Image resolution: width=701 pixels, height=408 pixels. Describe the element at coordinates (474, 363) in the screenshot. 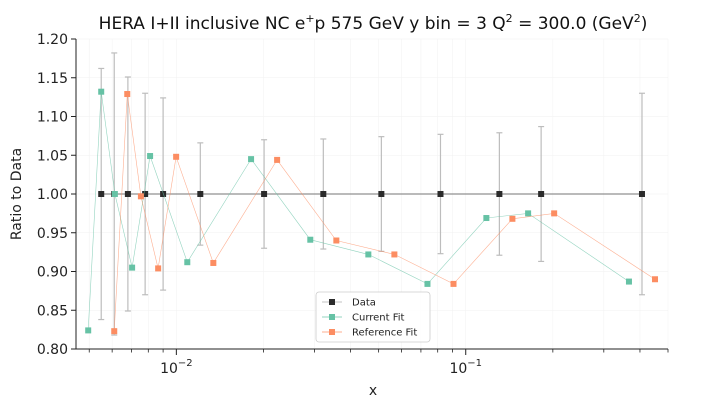

I see `x-tick-exponent: −1` at that location.